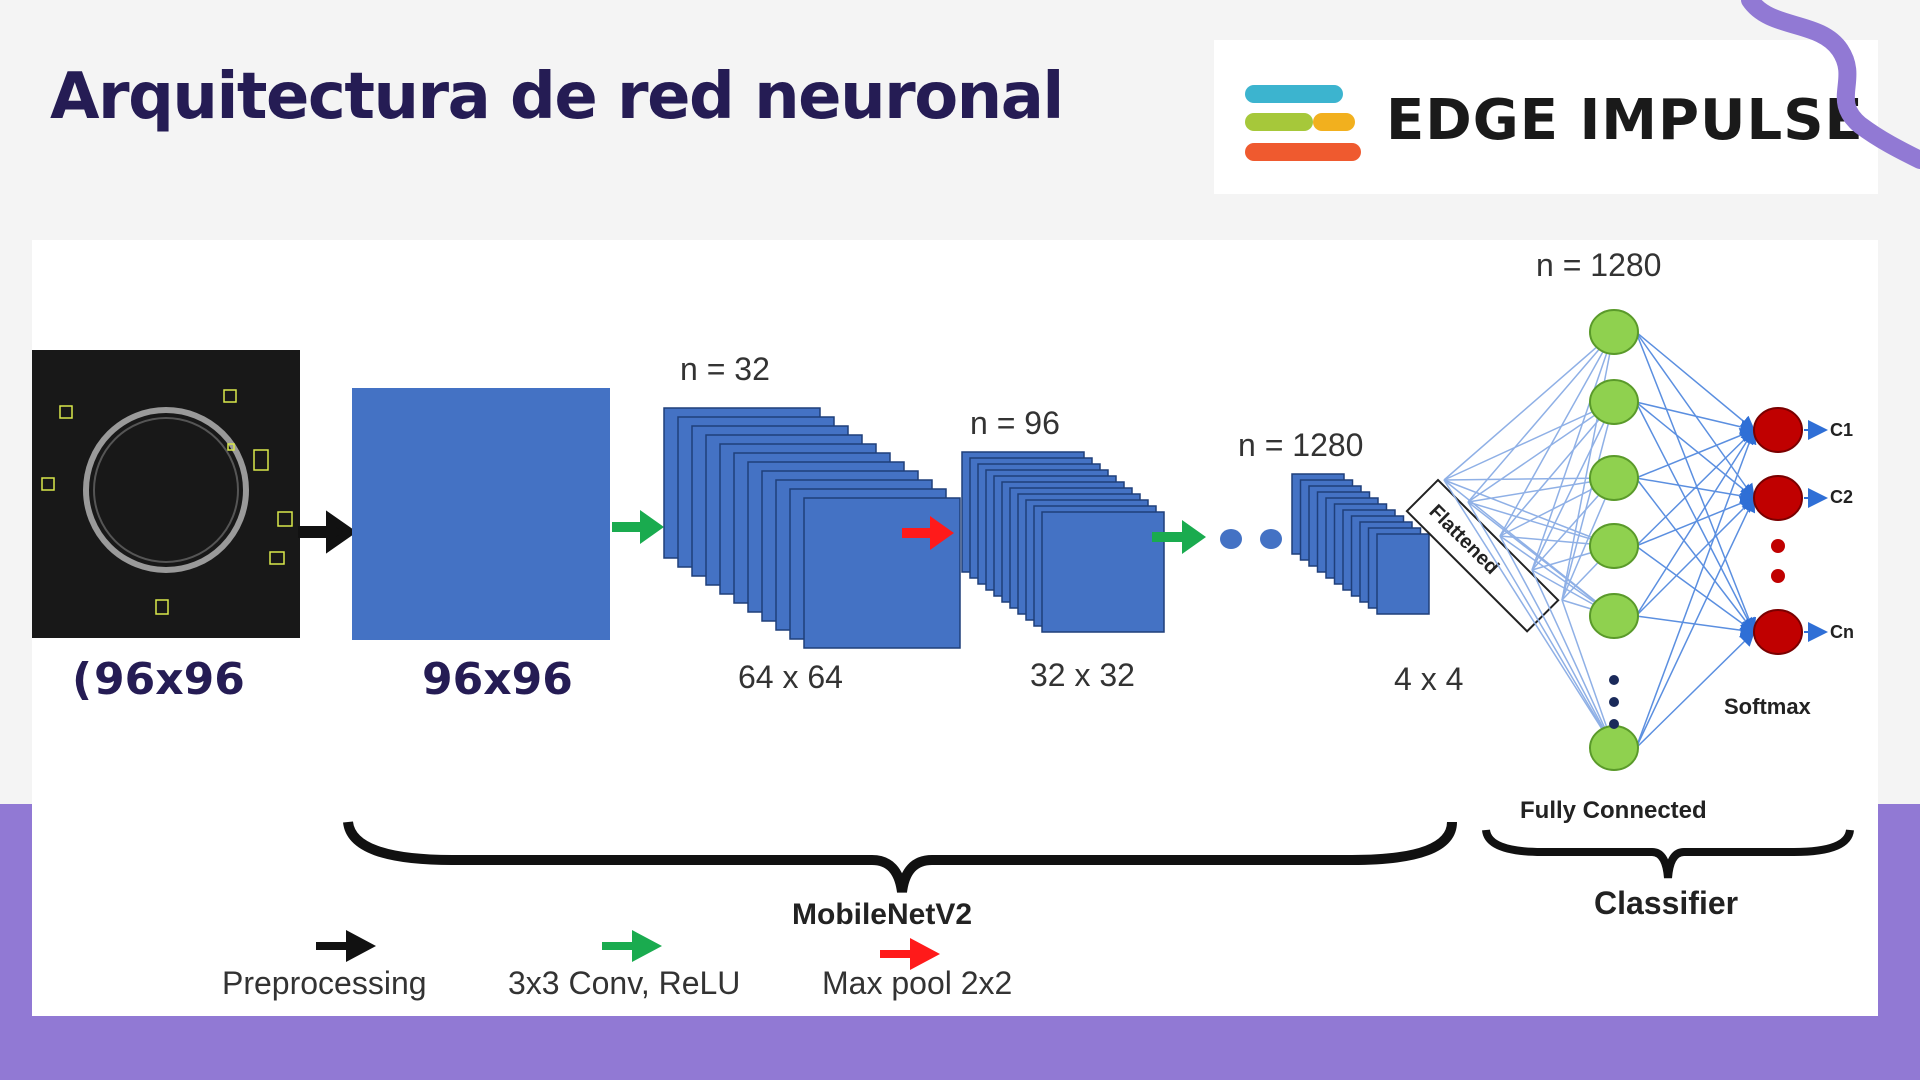  I want to click on conv1-n-label: n = 32, so click(725, 369).